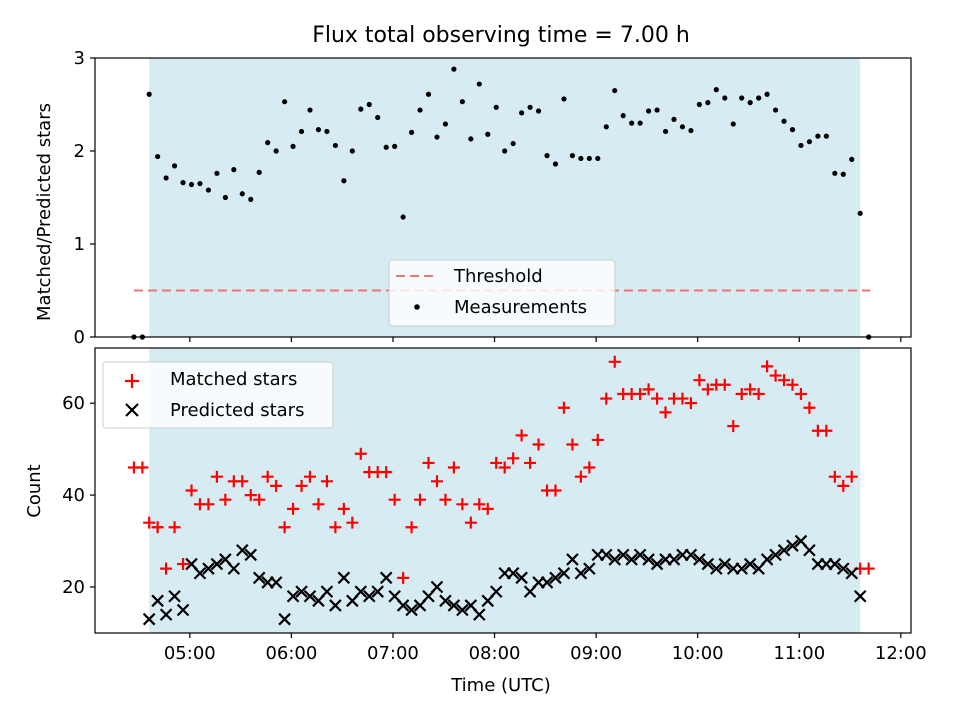 The height and width of the screenshot is (720, 960). I want to click on top-y-tick-label: 1, so click(79, 244).